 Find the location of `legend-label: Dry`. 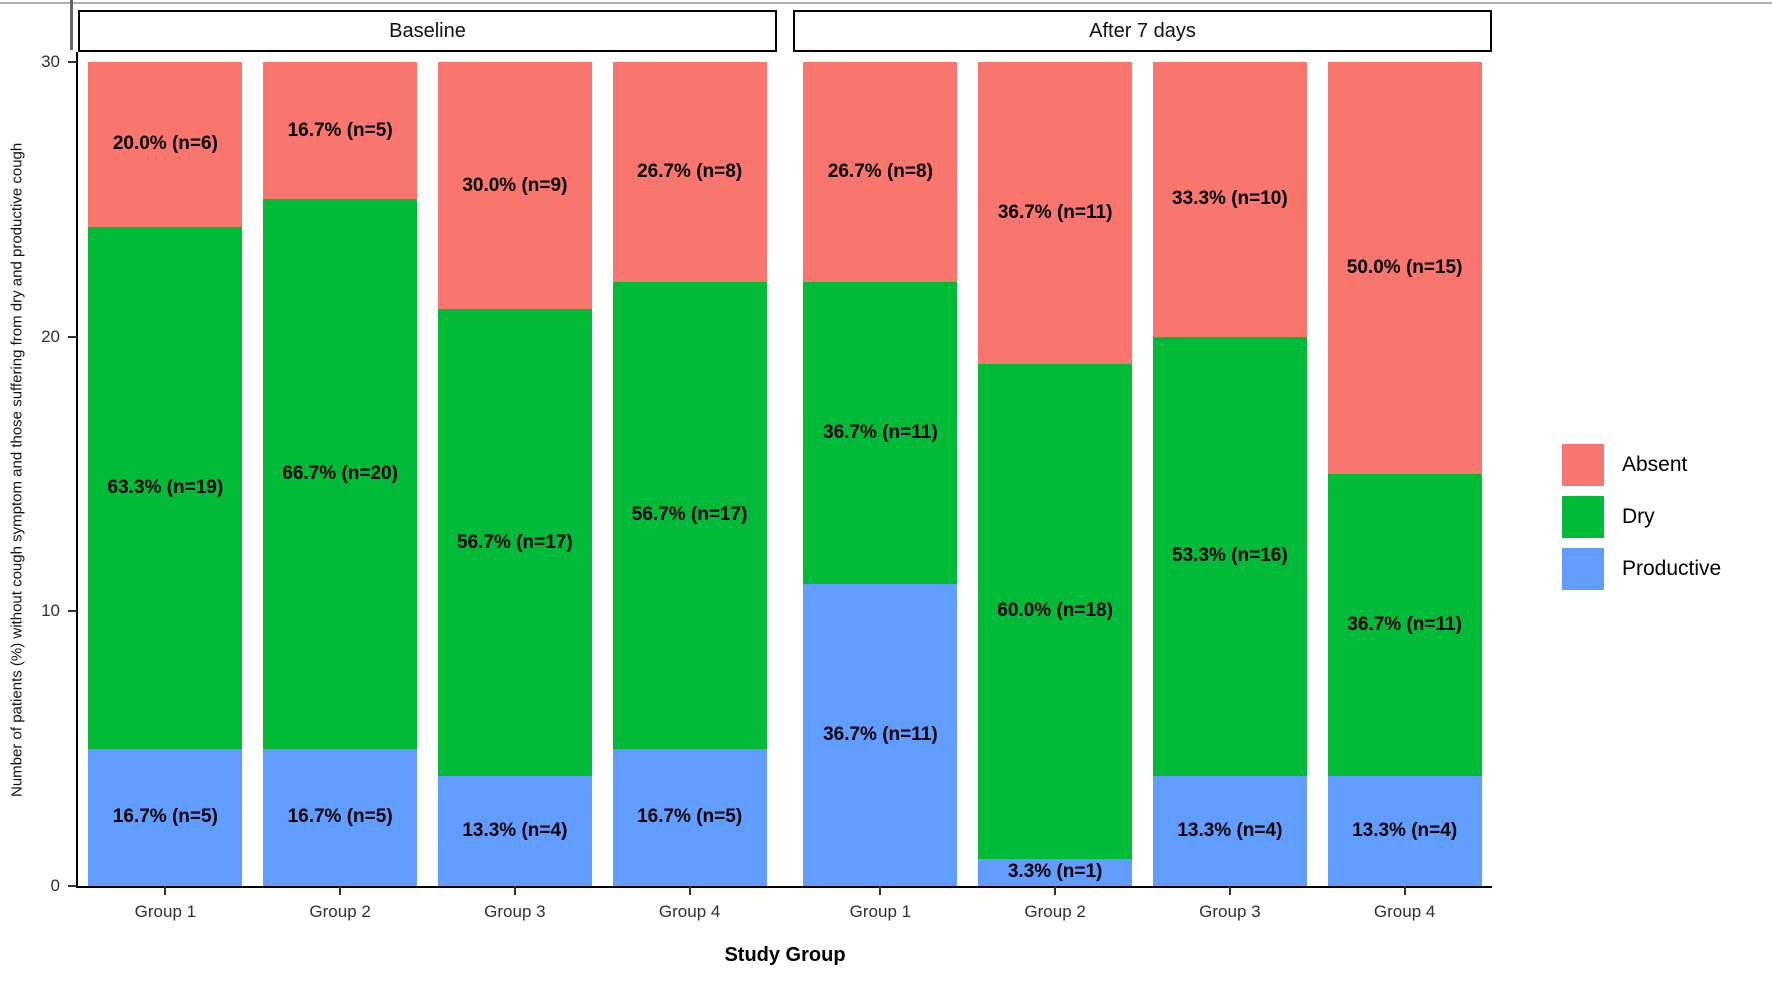

legend-label: Dry is located at coordinates (1638, 516).